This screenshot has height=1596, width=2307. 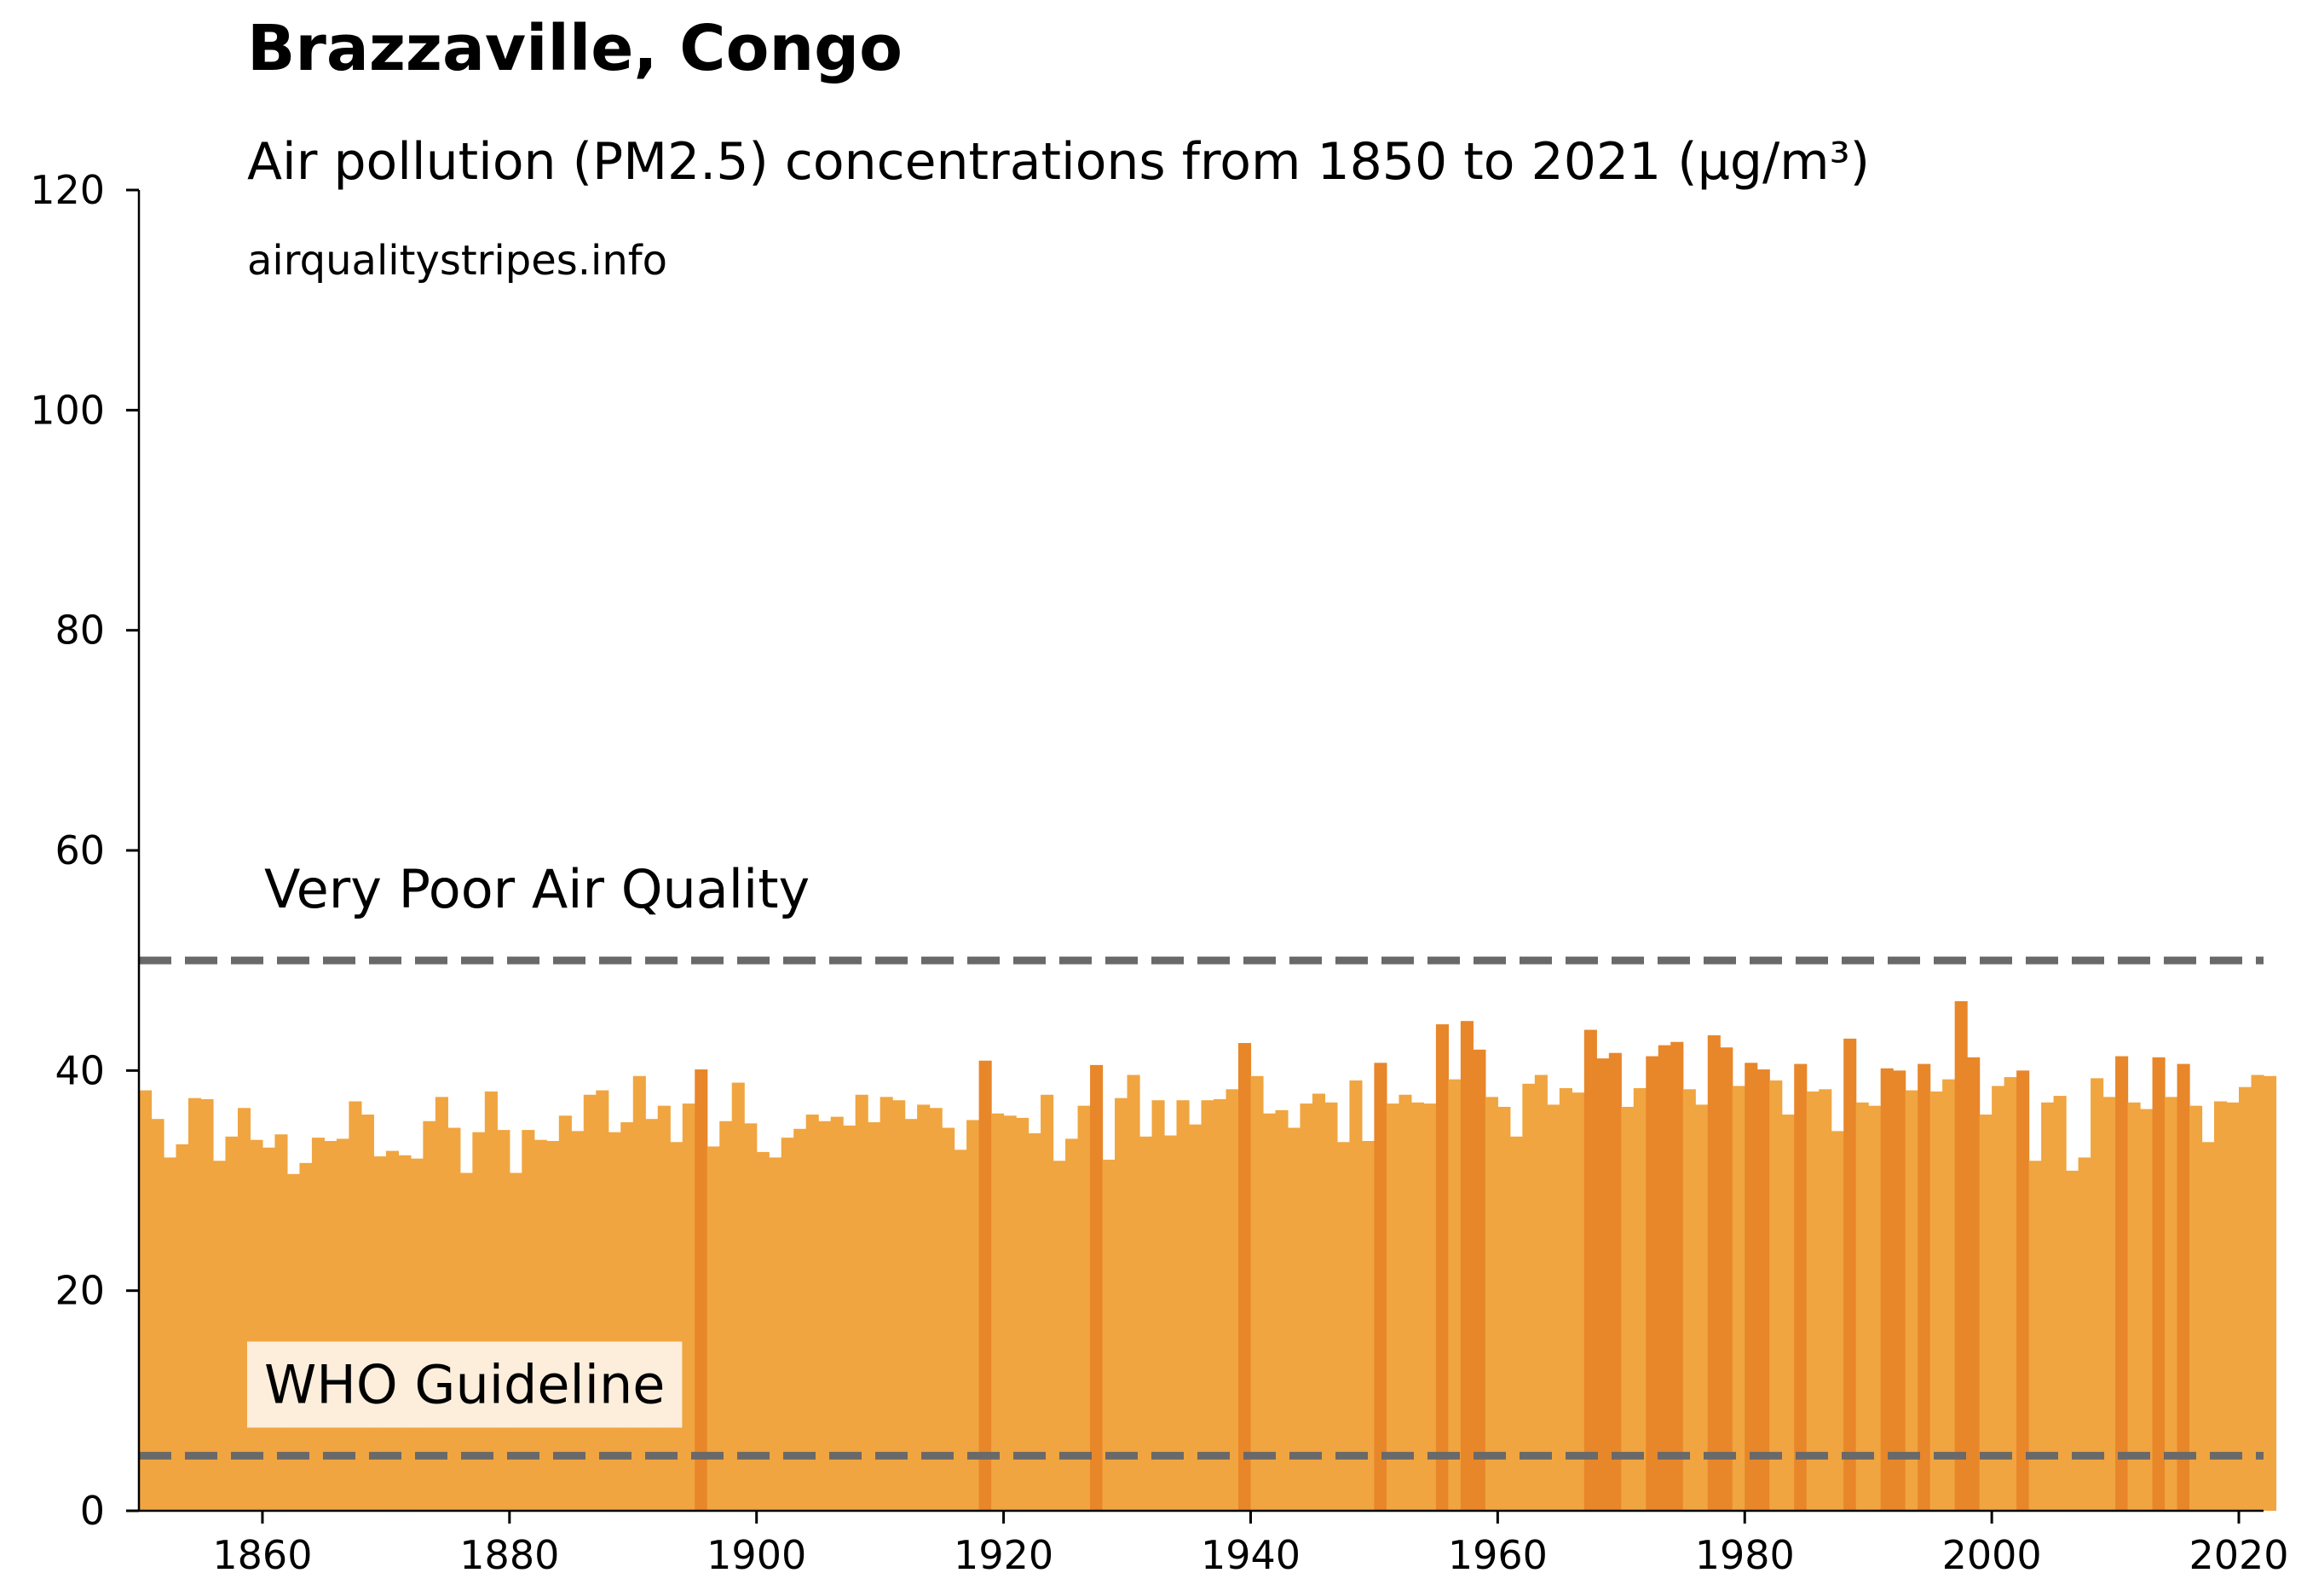 What do you see at coordinates (1430, 1307) in the screenshot?
I see `bar-1954` at bounding box center [1430, 1307].